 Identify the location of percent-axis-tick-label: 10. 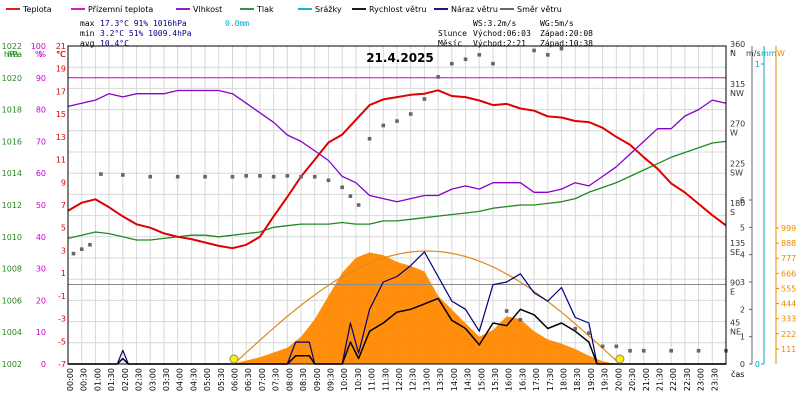
(41, 332).